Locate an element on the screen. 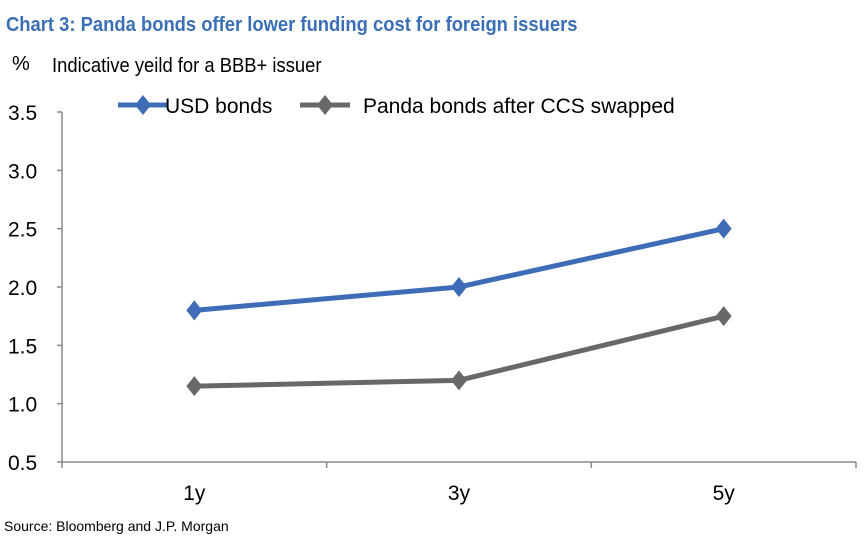 Image resolution: width=866 pixels, height=547 pixels. y-tick-label: 1.0 is located at coordinates (22, 405).